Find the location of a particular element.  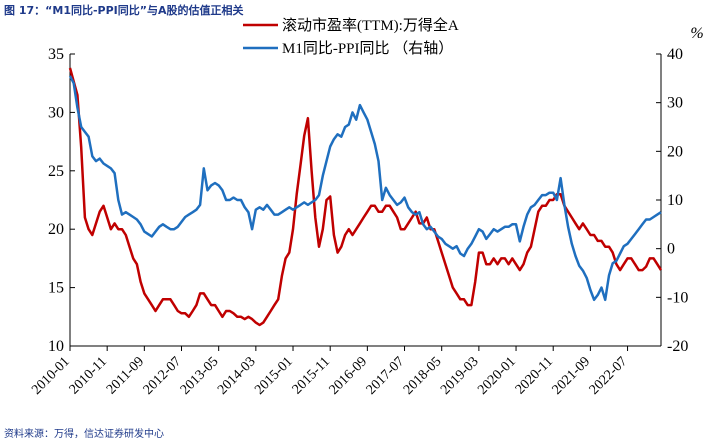

source-note: 资料来源：万得，信达证券研发中心 is located at coordinates (84, 434).